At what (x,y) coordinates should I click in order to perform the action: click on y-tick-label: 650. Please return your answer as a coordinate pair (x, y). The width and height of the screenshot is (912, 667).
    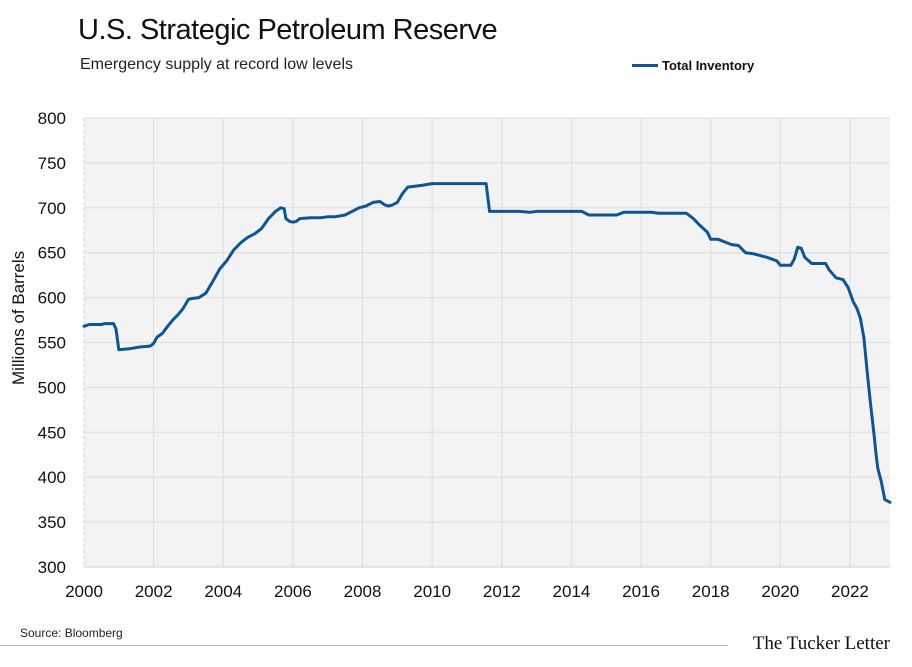
    Looking at the image, I should click on (52, 253).